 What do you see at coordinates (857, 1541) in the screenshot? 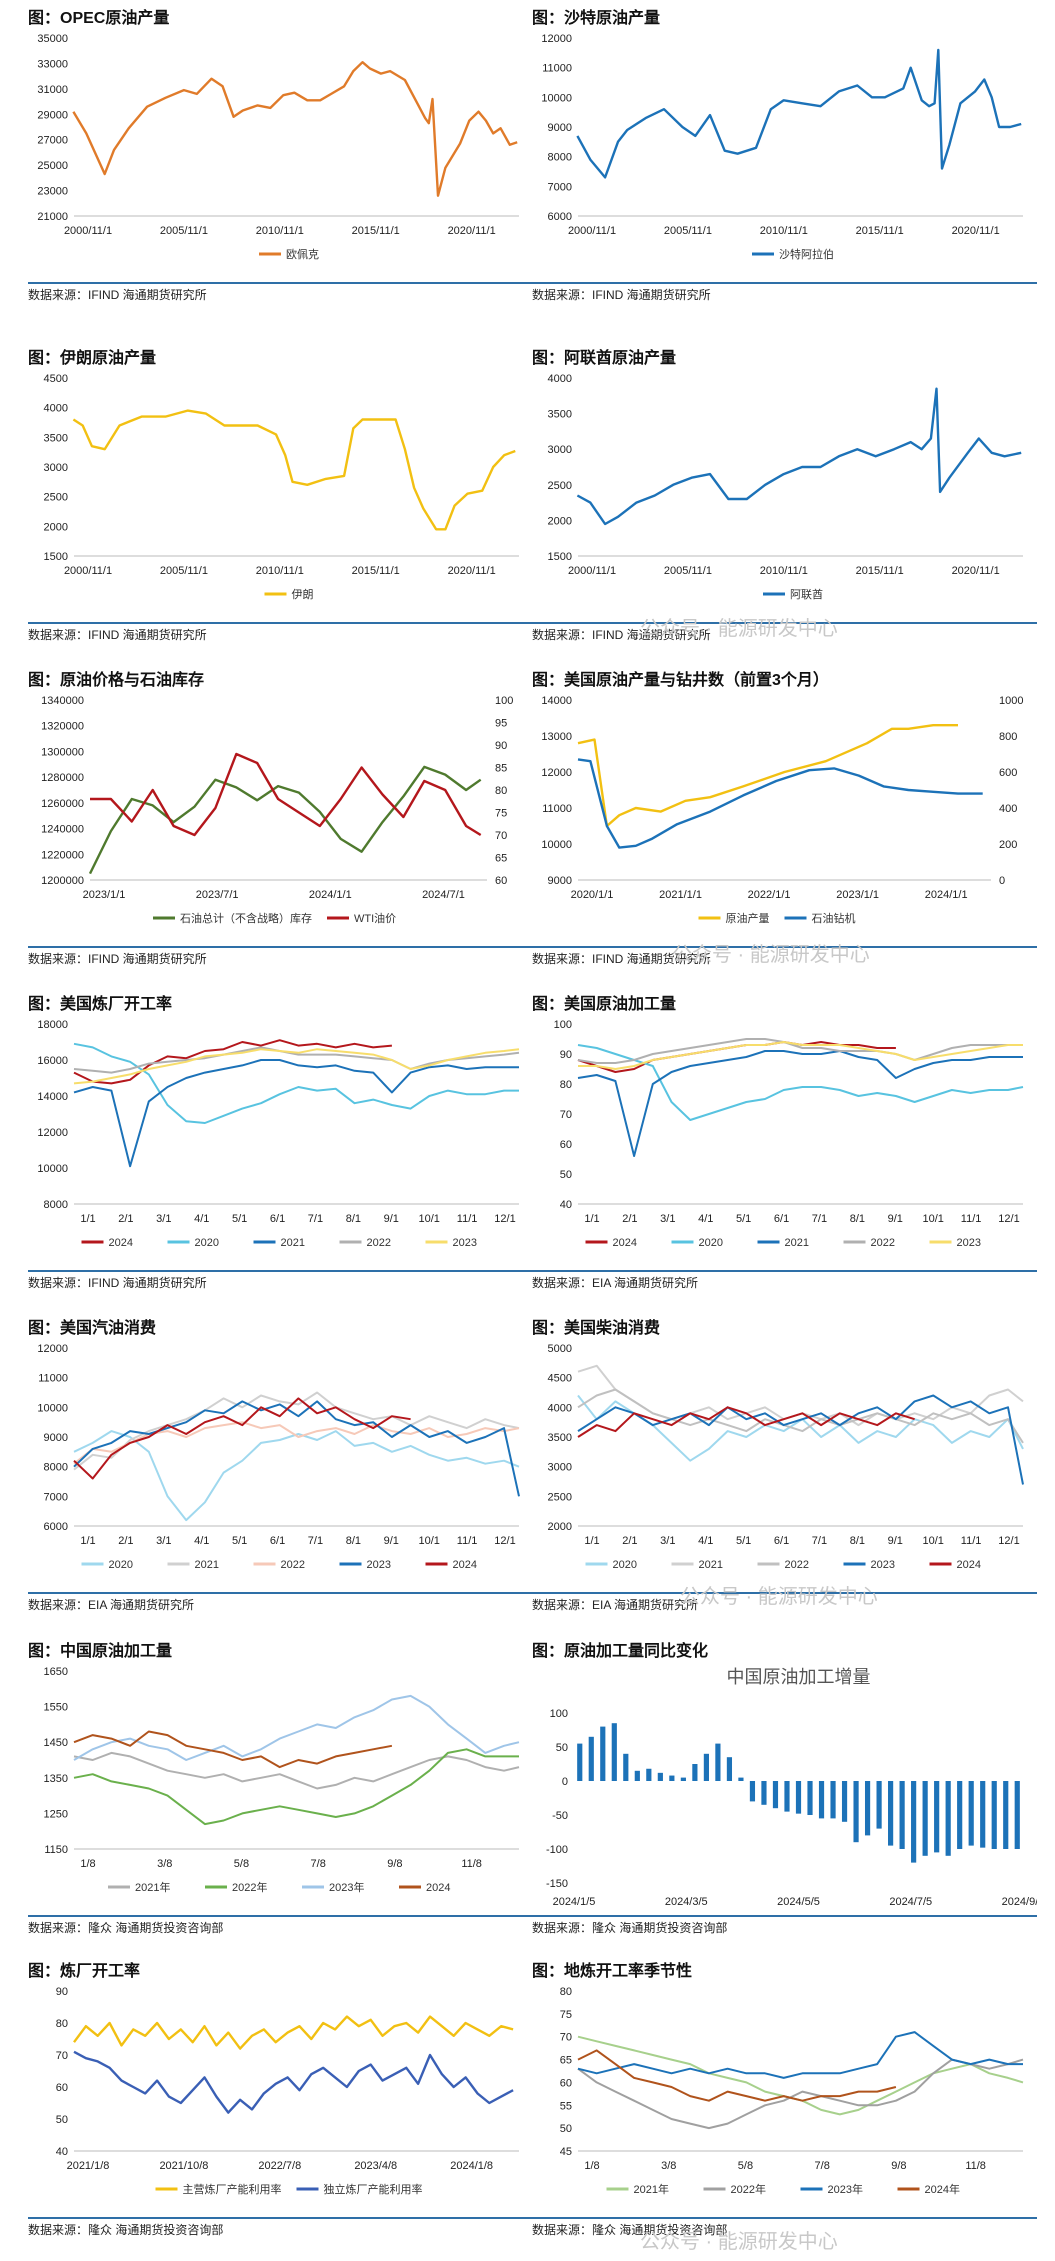
I see `x-tick-label: 8/1` at bounding box center [857, 1541].